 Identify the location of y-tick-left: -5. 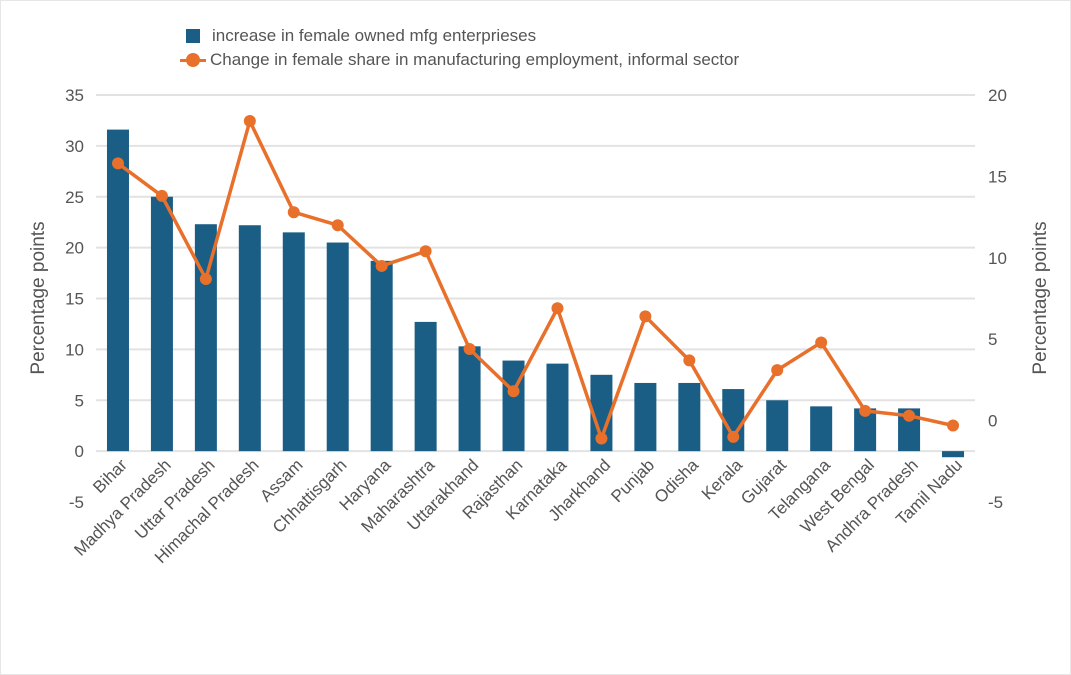
(76, 502).